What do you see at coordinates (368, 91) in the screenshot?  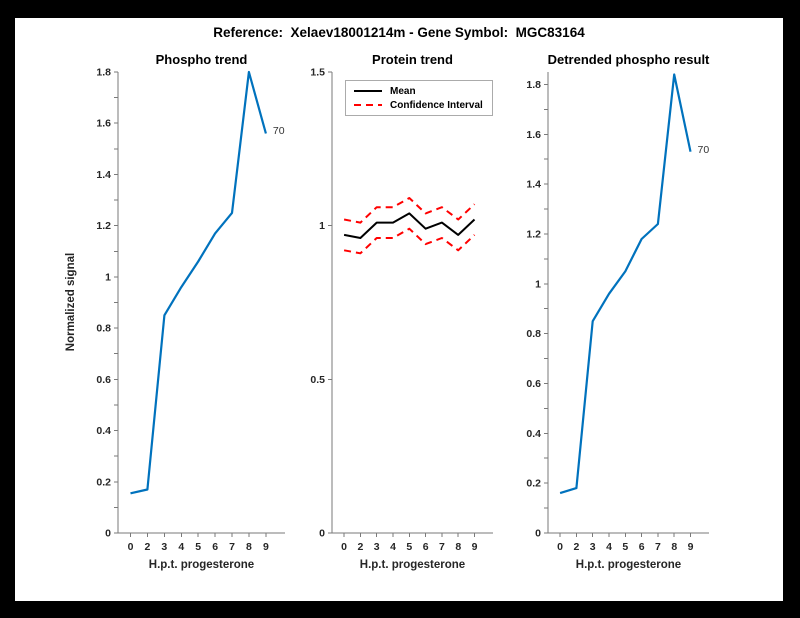 I see `mean-line-swatch` at bounding box center [368, 91].